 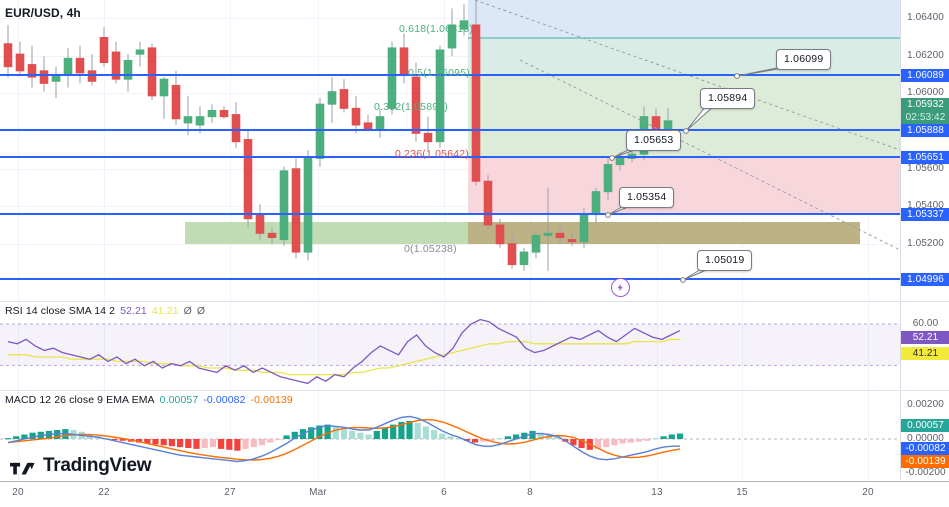 What do you see at coordinates (725, 260) in the screenshot?
I see `price-tag-1.05019: 1.05019` at bounding box center [725, 260].